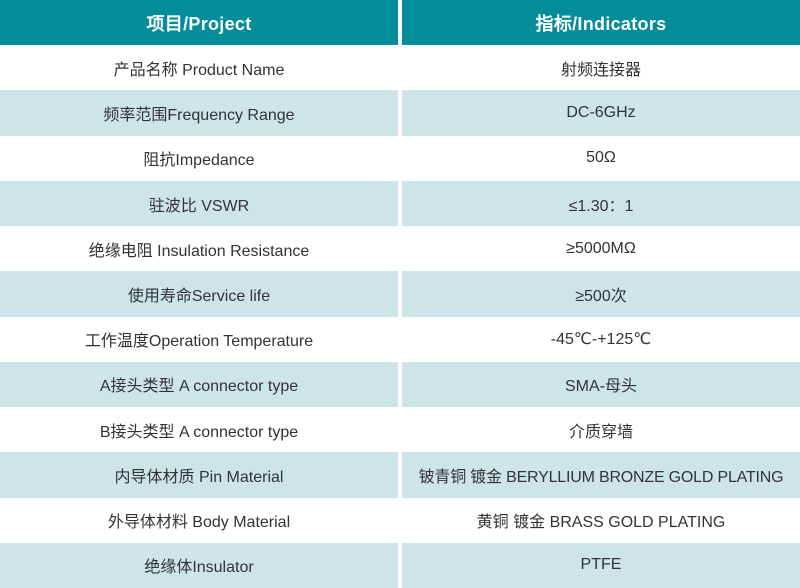 This screenshot has height=588, width=800. Describe the element at coordinates (199, 339) in the screenshot. I see `project-cell: 工作温度Operation Temperature` at that location.